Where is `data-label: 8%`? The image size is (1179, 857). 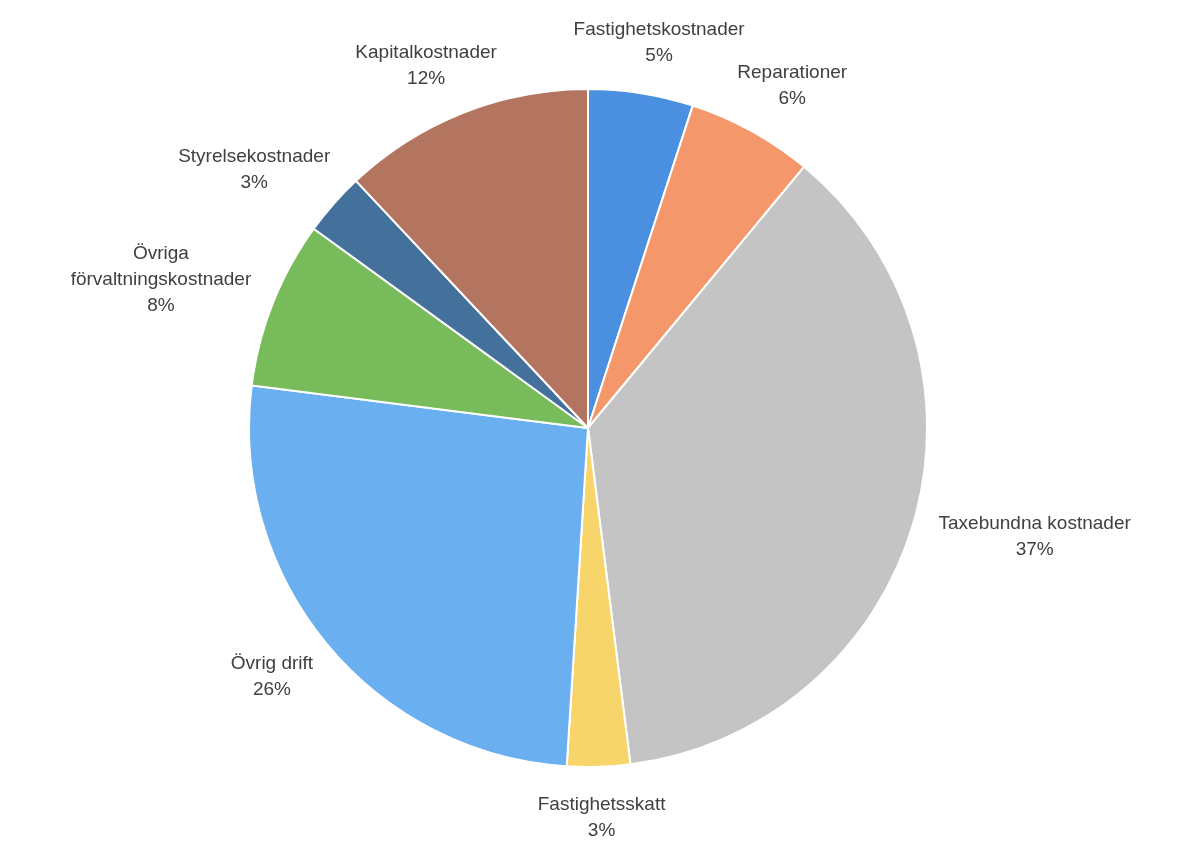
data-label: 8% is located at coordinates (161, 304).